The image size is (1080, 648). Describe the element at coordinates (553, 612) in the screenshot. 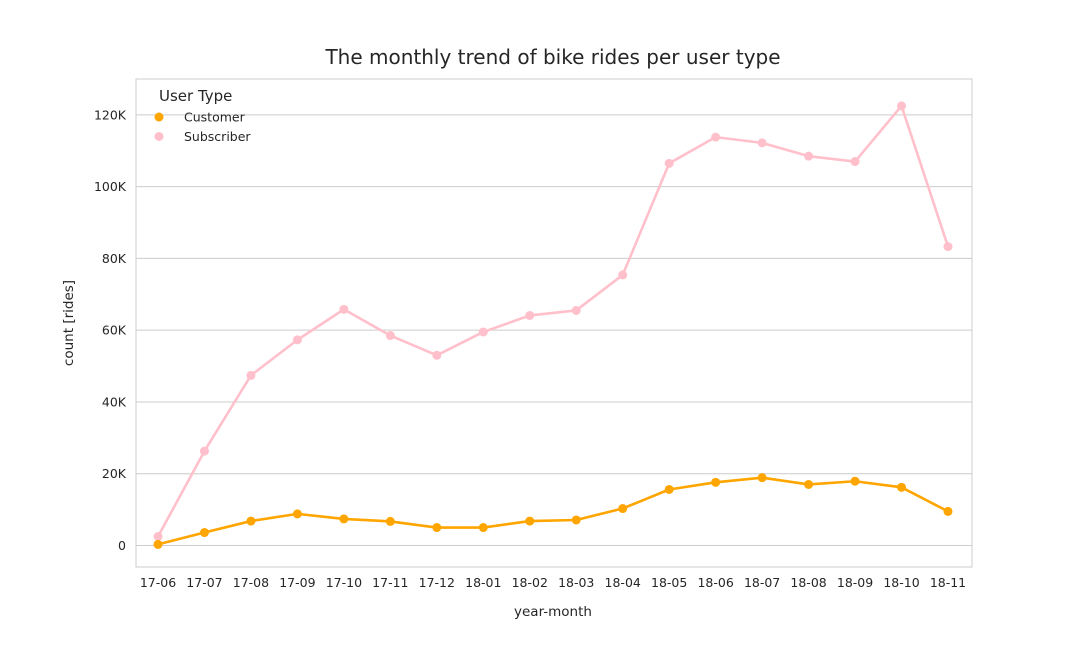

I see `x-axis-label: year-month` at that location.